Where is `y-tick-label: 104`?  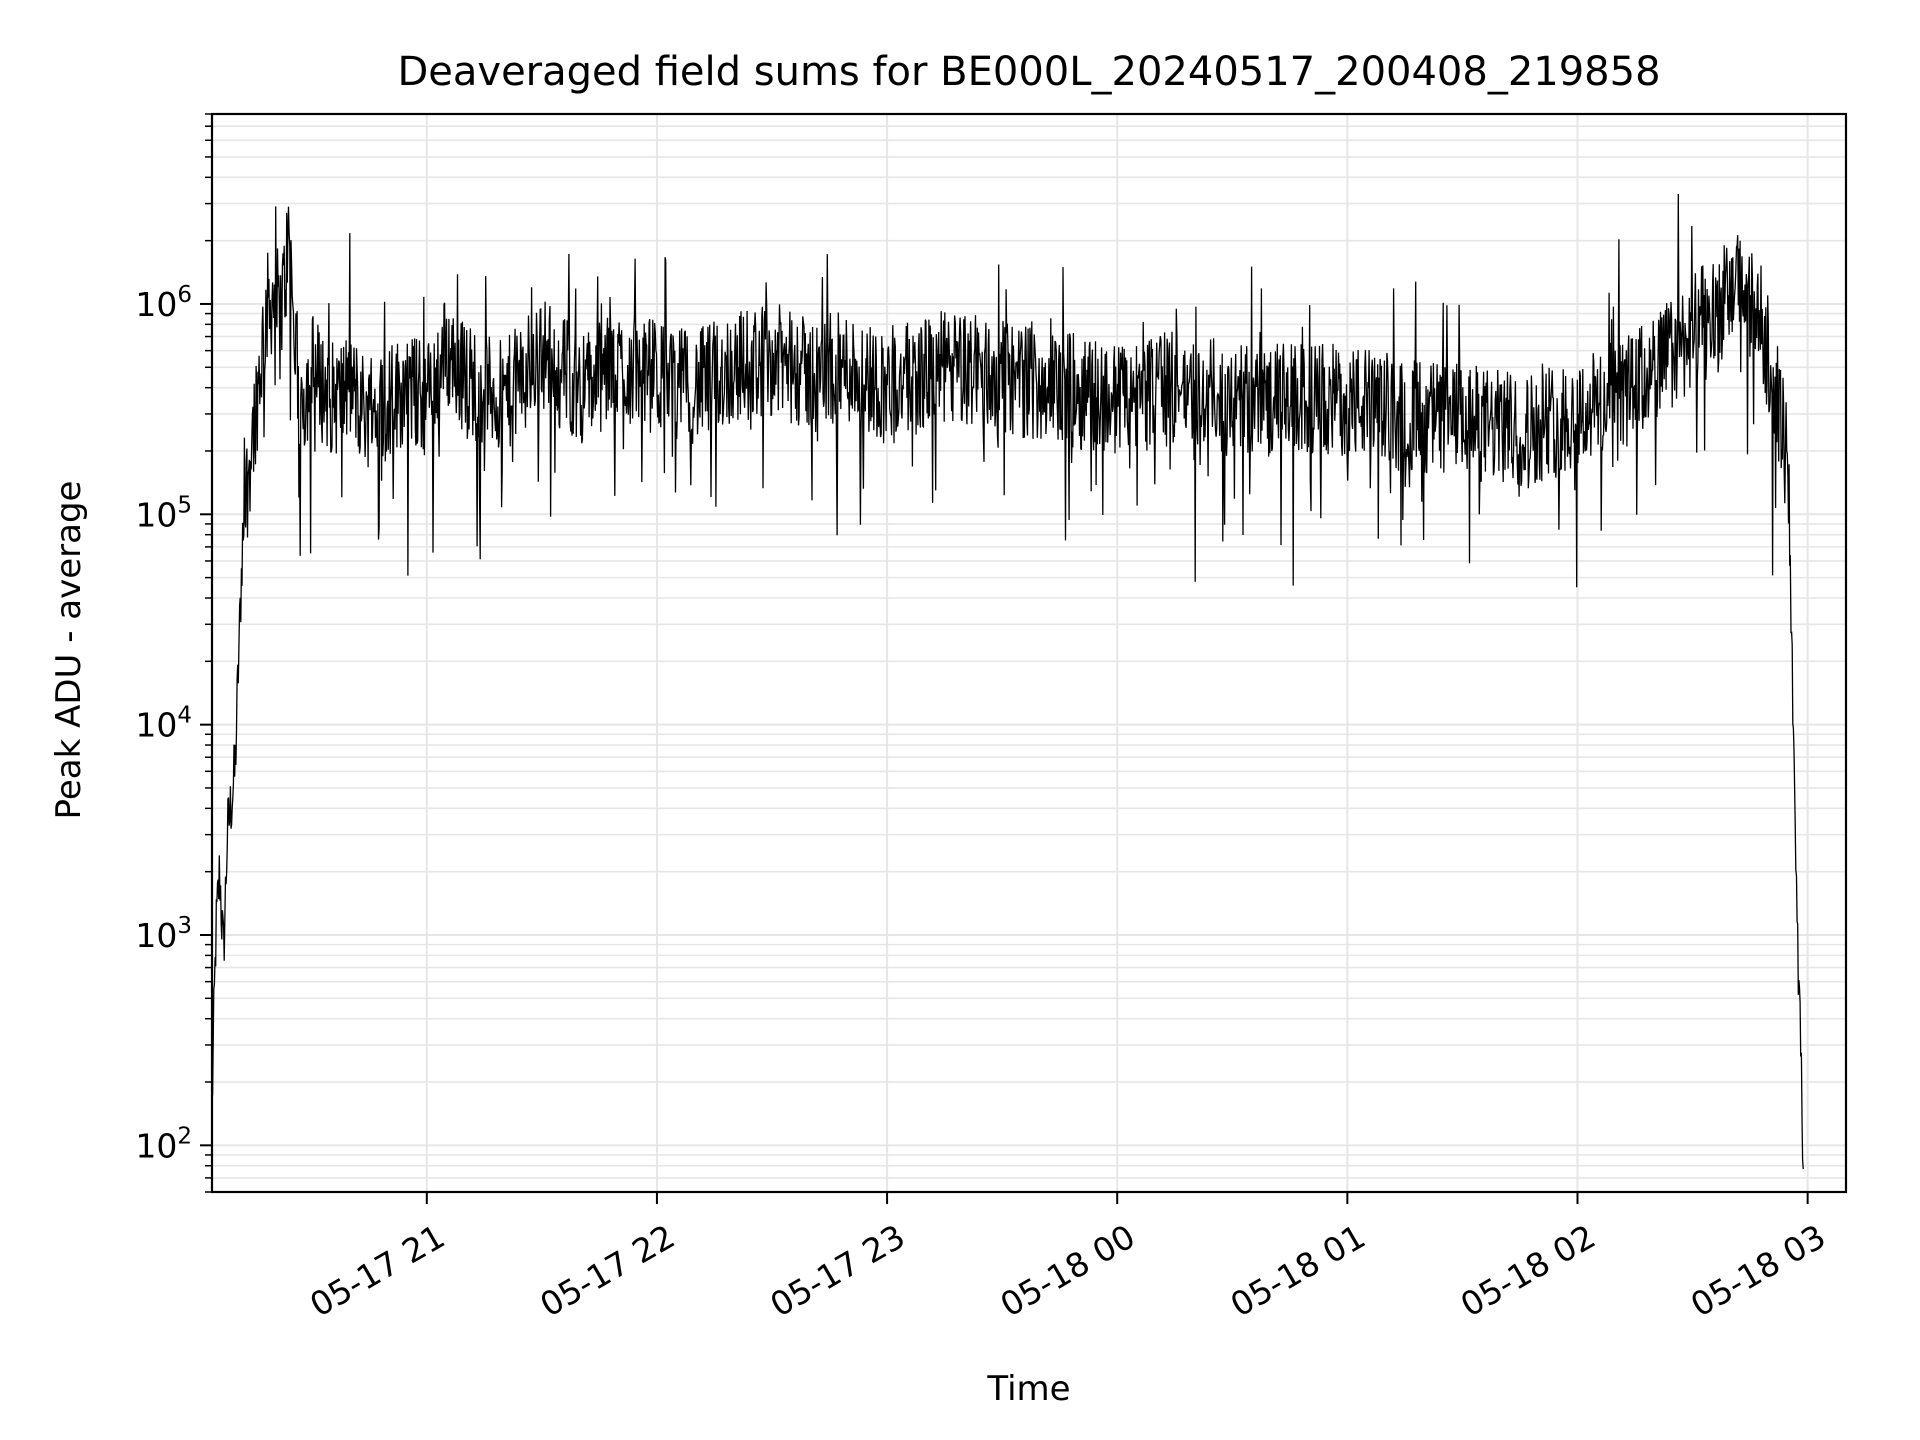 y-tick-label: 104 is located at coordinates (163, 724).